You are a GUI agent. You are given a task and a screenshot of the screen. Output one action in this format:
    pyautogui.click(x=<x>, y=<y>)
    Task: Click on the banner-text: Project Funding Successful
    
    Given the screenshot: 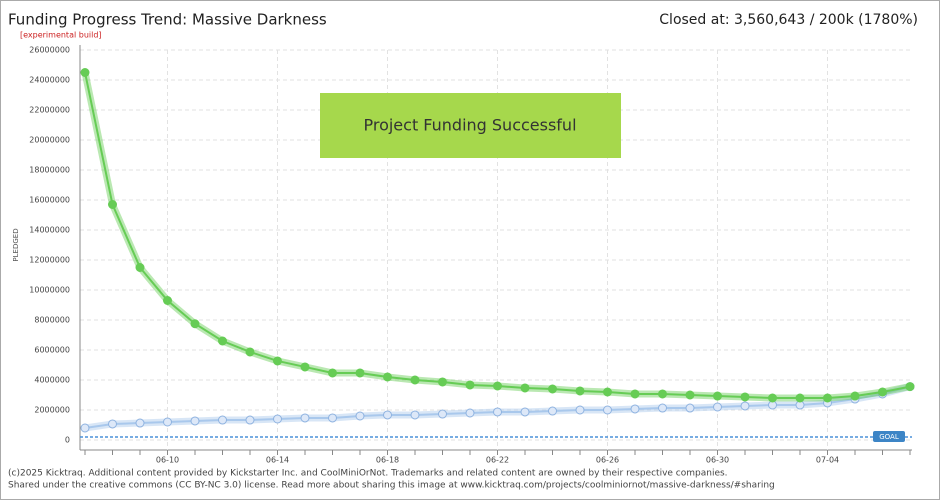 What is the action you would take?
    pyautogui.click(x=469, y=125)
    